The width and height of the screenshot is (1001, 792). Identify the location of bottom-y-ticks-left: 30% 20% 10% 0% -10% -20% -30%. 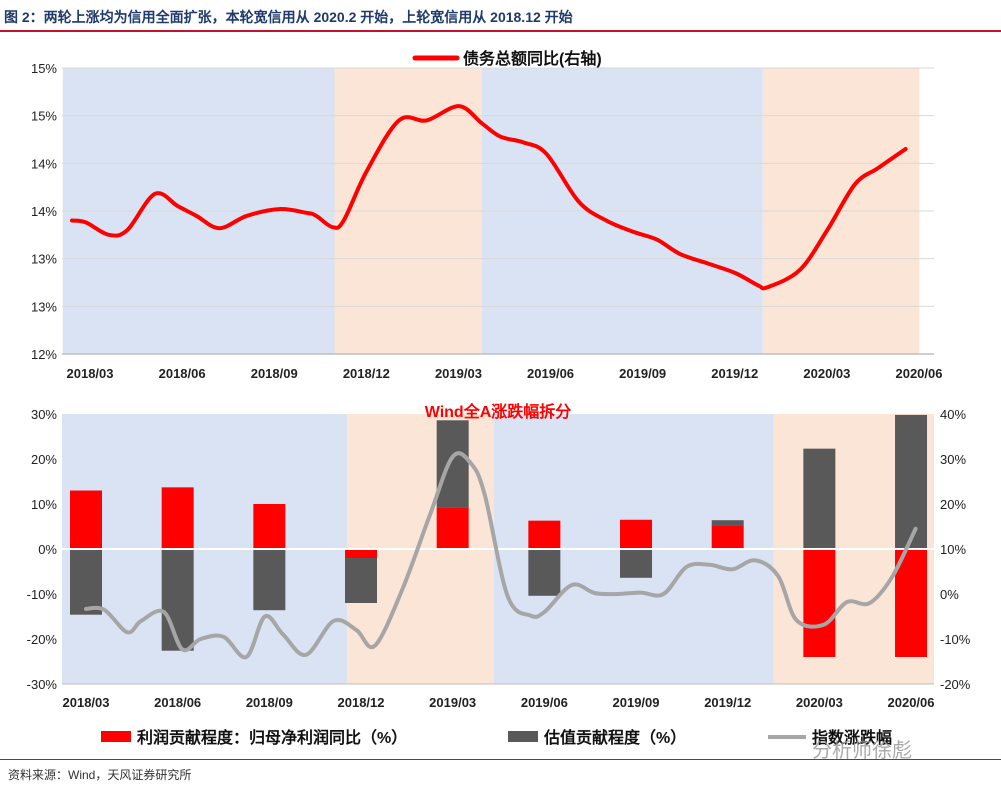
(42, 549).